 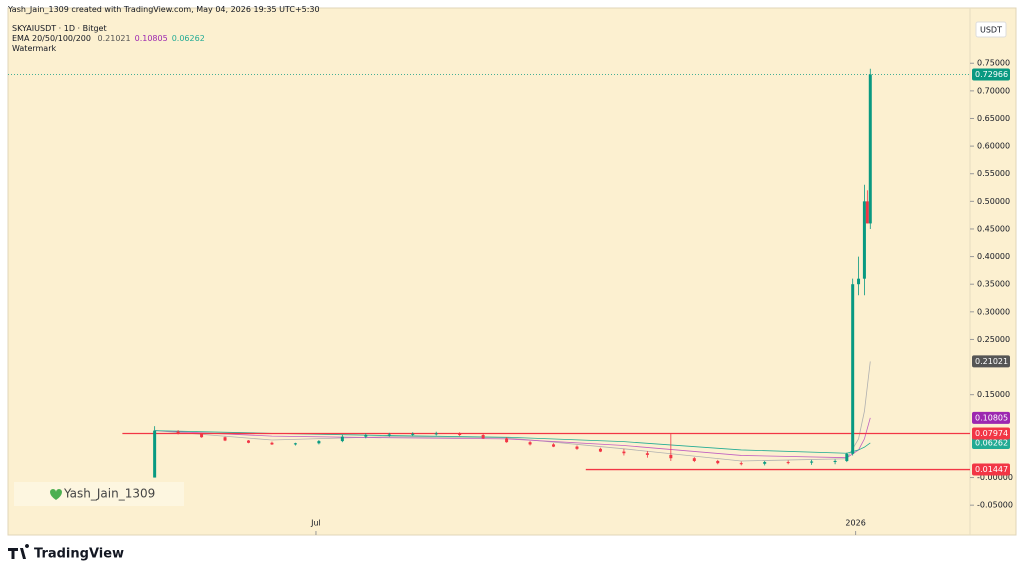 What do you see at coordinates (993, 201) in the screenshot?
I see `y-tick-label: 0.50000` at bounding box center [993, 201].